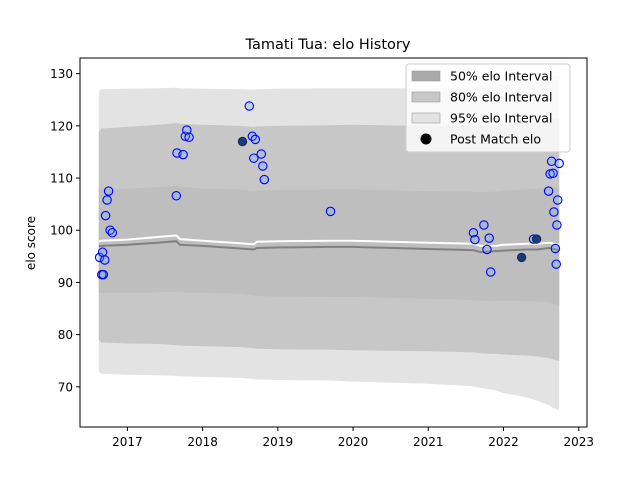  What do you see at coordinates (61, 231) in the screenshot?
I see `y-tick-label-100: 100` at bounding box center [61, 231].